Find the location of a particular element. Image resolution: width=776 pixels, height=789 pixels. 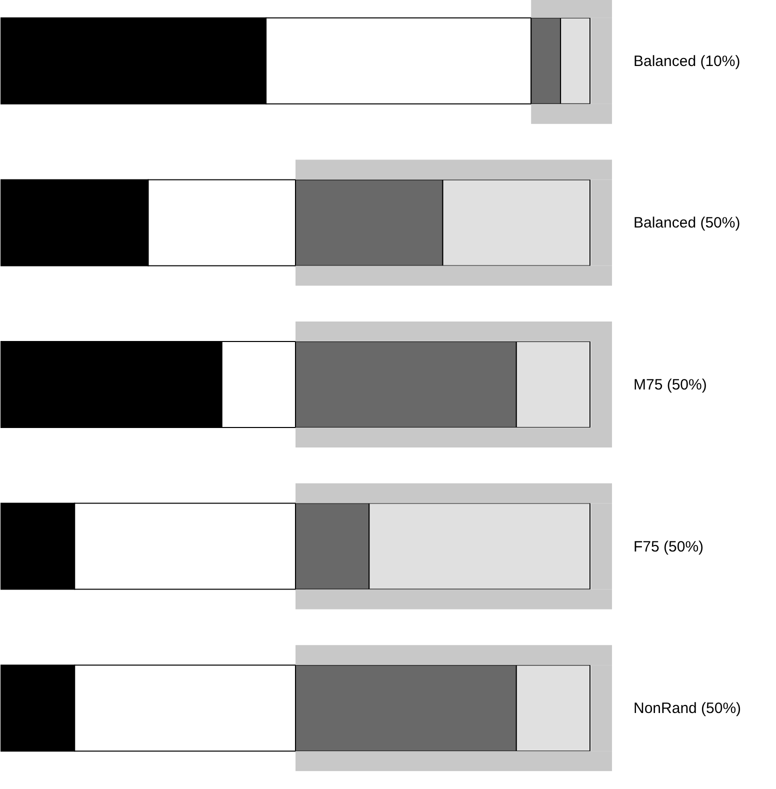

y-tick-label: NonRand (50%) is located at coordinates (688, 709).